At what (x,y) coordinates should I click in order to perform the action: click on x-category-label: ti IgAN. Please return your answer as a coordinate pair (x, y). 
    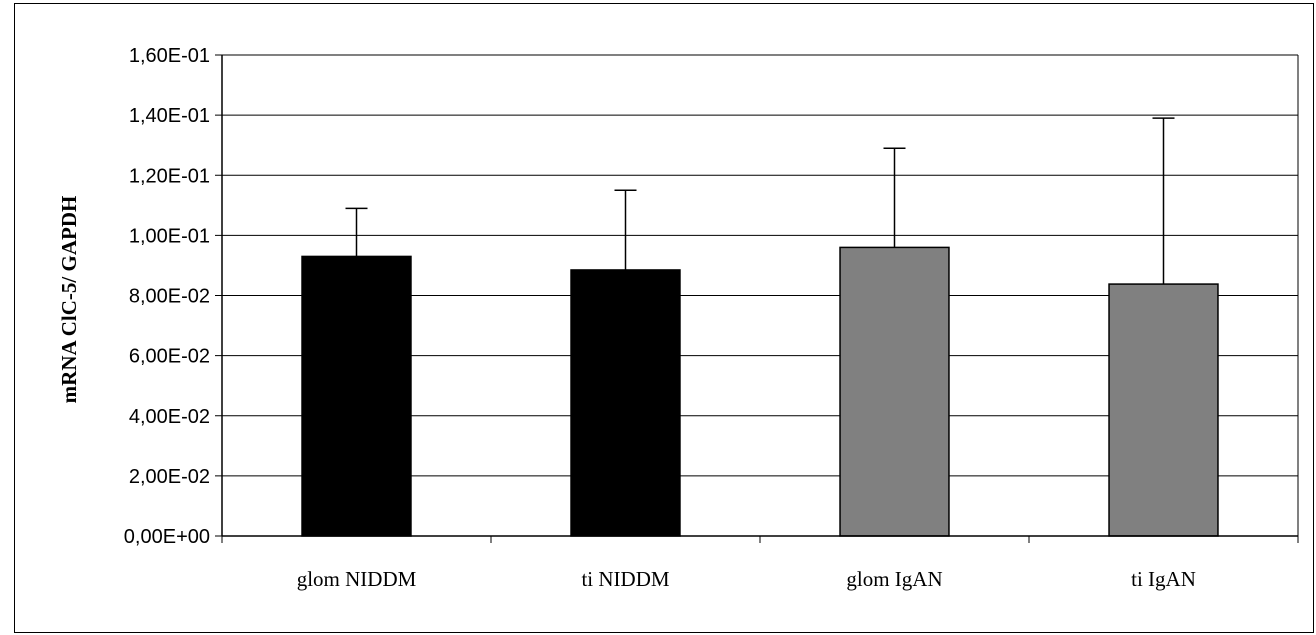
    Looking at the image, I should click on (1163, 579).